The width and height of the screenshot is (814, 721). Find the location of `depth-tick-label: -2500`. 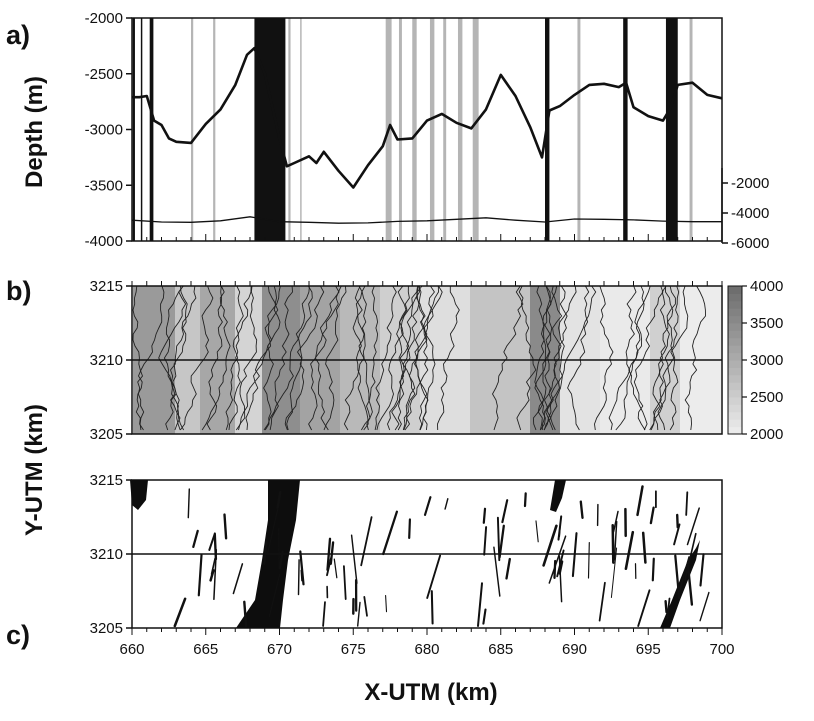

depth-tick-label: -2500 is located at coordinates (104, 74).